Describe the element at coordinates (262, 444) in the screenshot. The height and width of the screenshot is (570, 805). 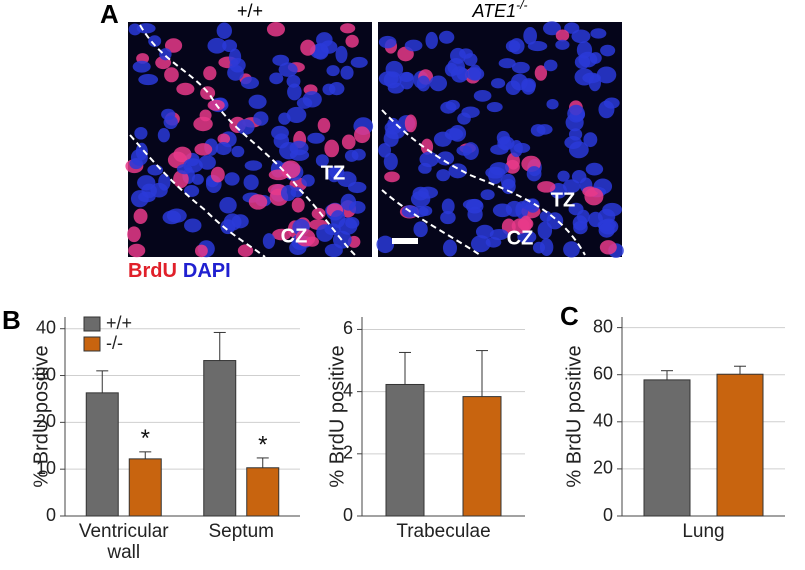
I see `significance-mark: *` at that location.